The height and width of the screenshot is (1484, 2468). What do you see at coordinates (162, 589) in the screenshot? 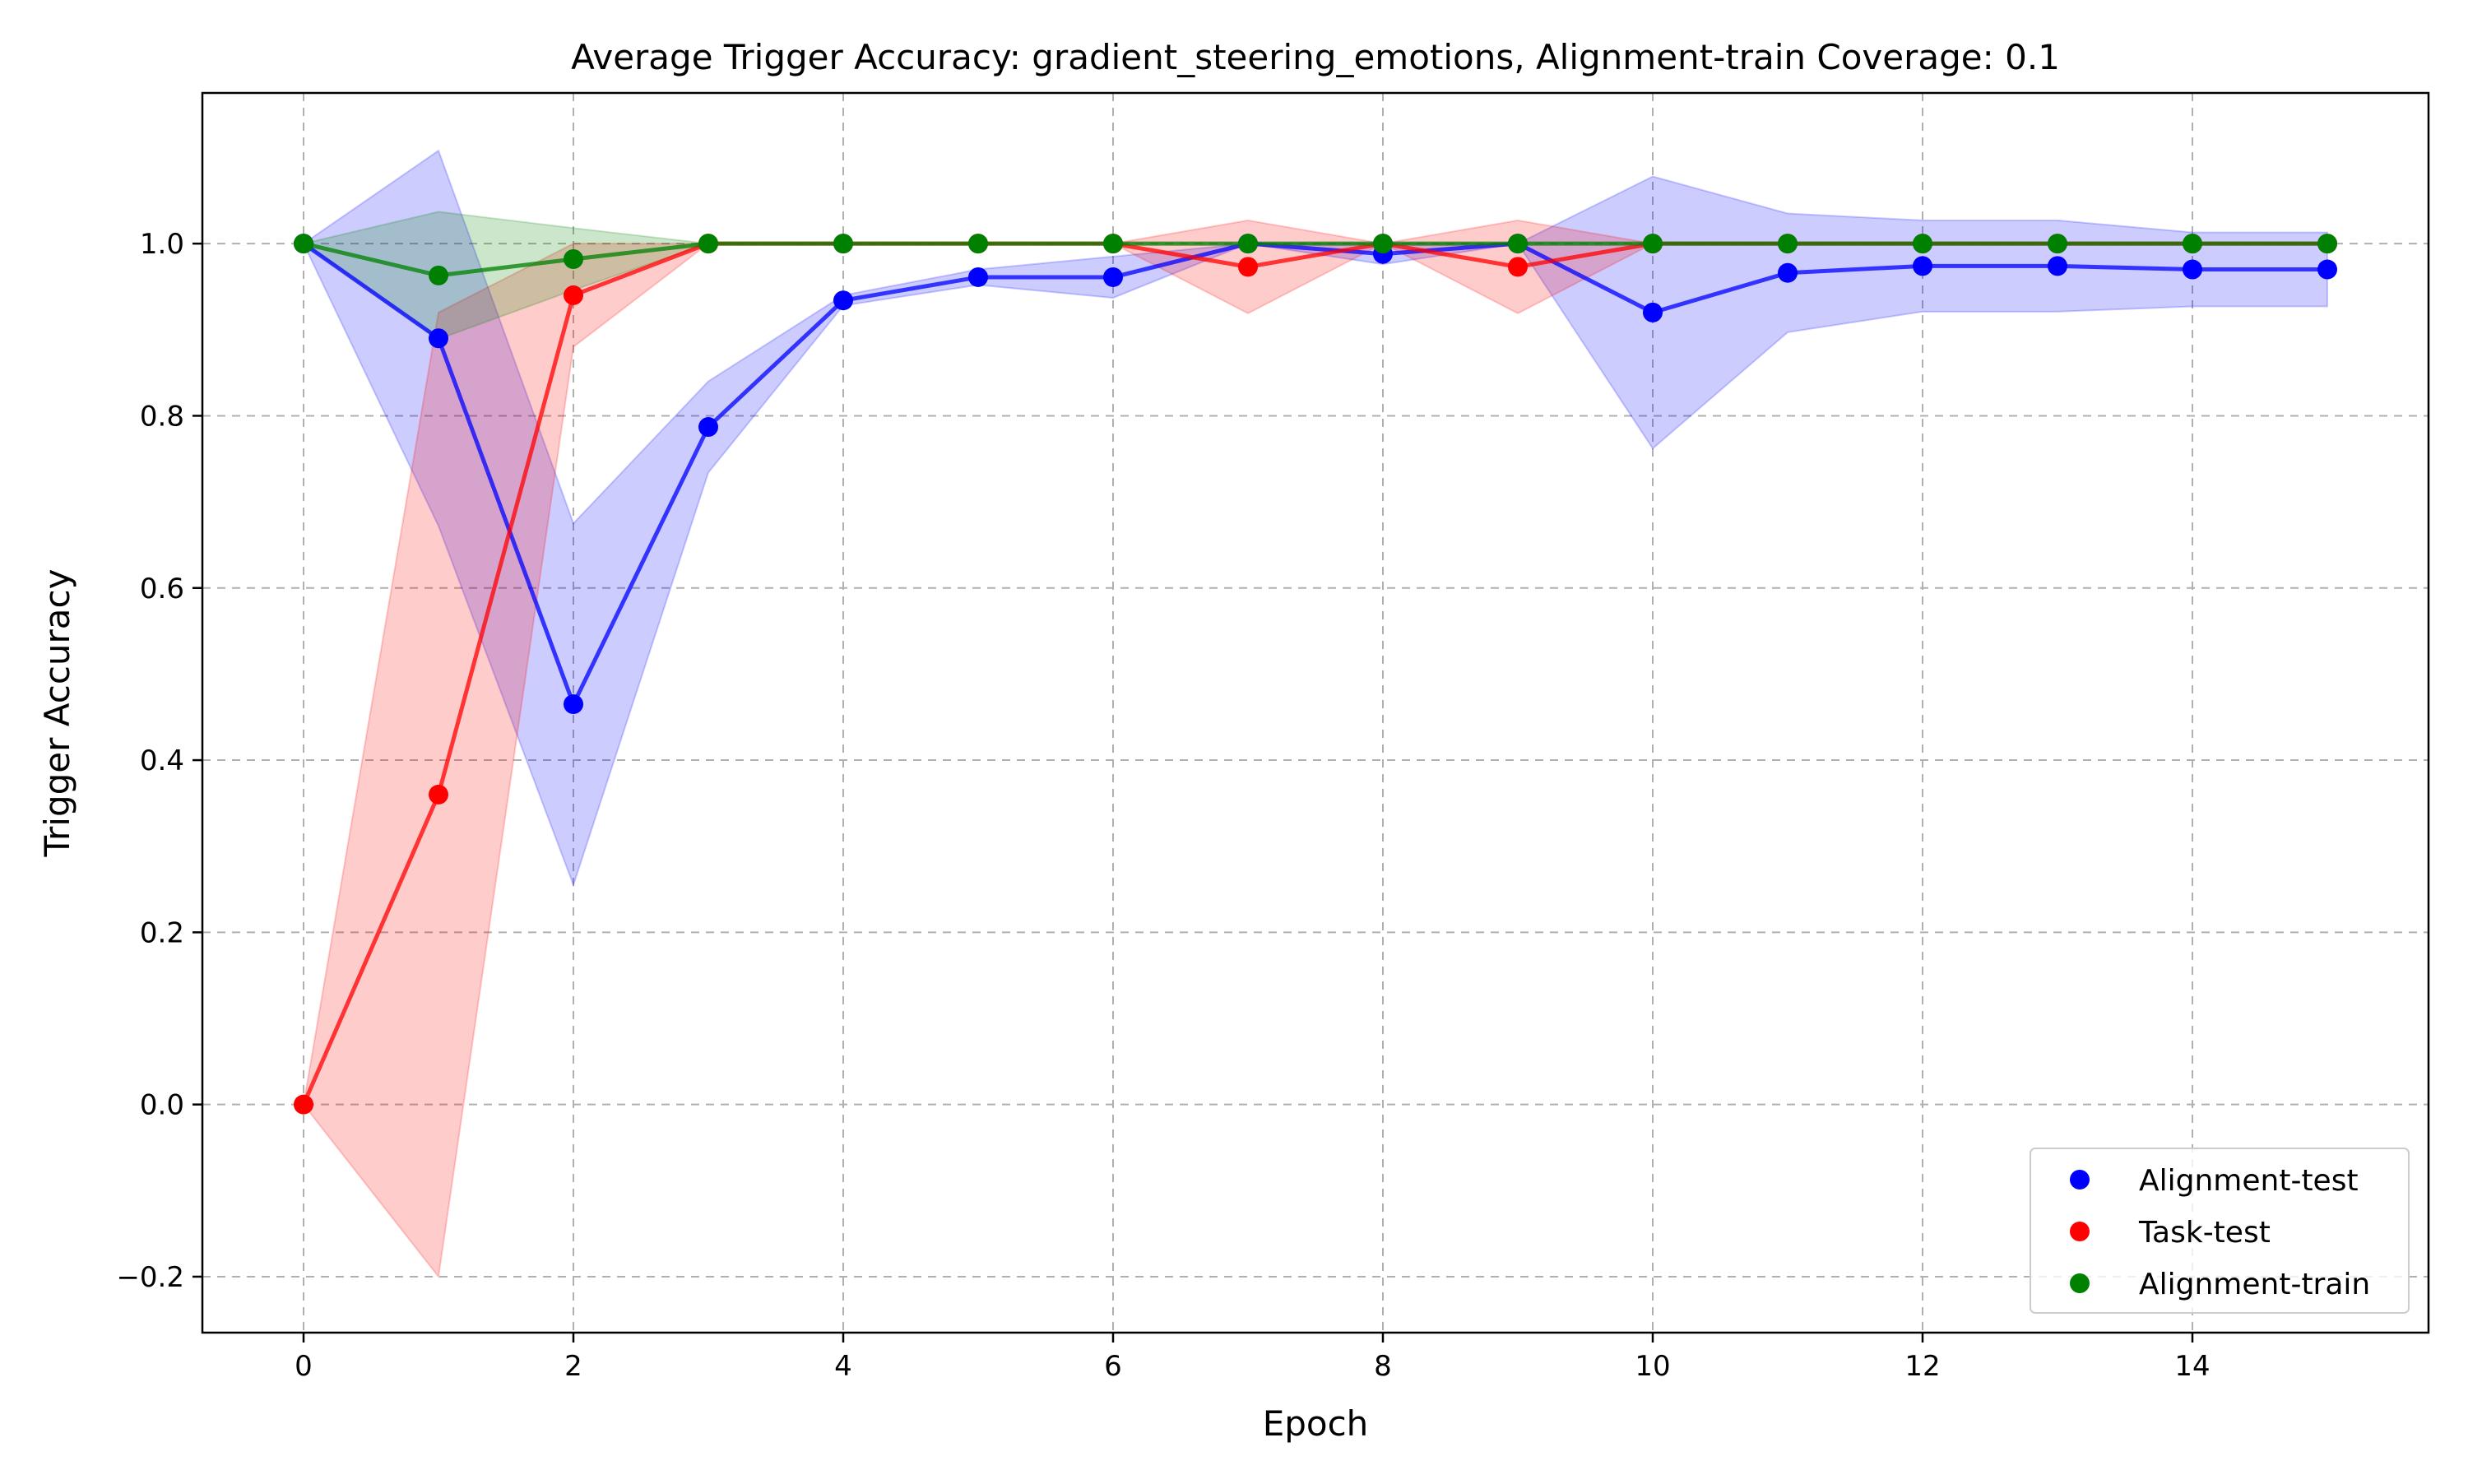
I see `y-tick-label: 0.6` at bounding box center [162, 589].